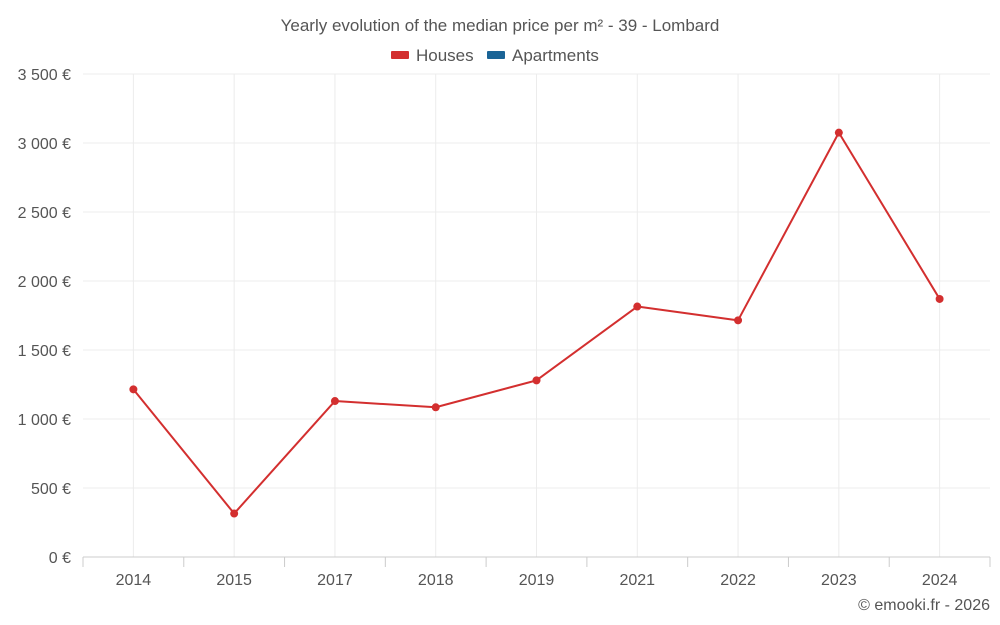  What do you see at coordinates (637, 580) in the screenshot?
I see `x-tick-label: 2021` at bounding box center [637, 580].